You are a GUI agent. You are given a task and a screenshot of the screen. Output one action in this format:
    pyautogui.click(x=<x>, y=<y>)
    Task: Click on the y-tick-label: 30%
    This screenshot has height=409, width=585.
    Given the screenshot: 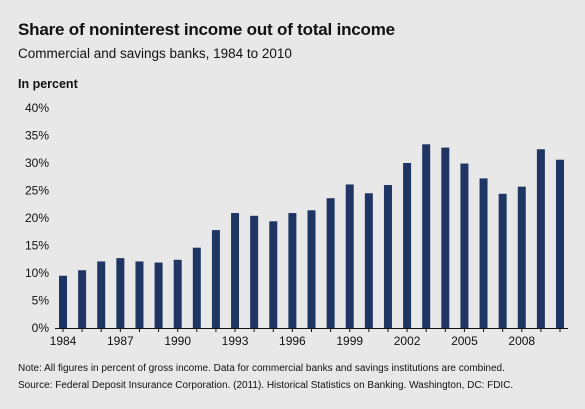 What is the action you would take?
    pyautogui.click(x=37, y=163)
    